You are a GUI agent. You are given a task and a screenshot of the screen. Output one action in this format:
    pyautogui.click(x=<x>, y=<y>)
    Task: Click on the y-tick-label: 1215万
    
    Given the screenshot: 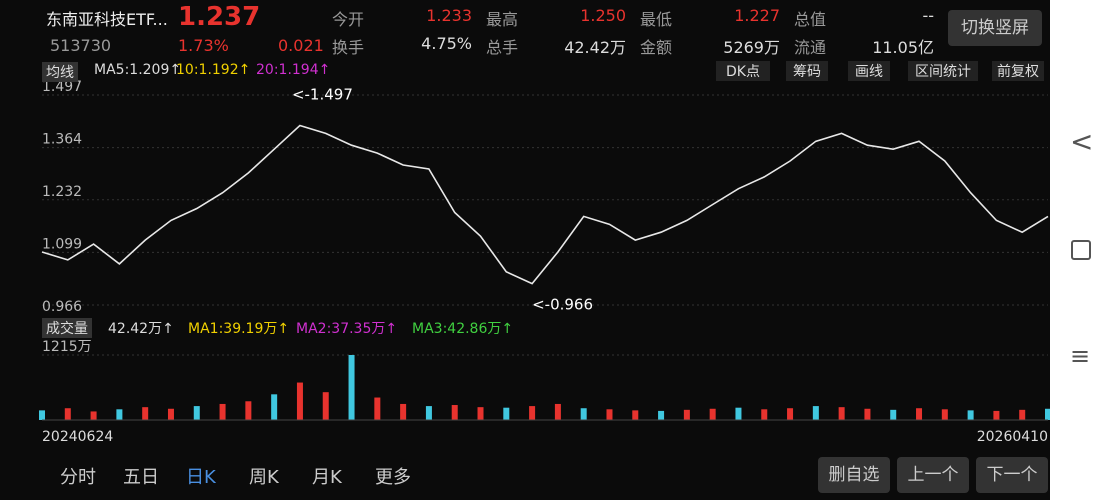 What is the action you would take?
    pyautogui.click(x=67, y=347)
    